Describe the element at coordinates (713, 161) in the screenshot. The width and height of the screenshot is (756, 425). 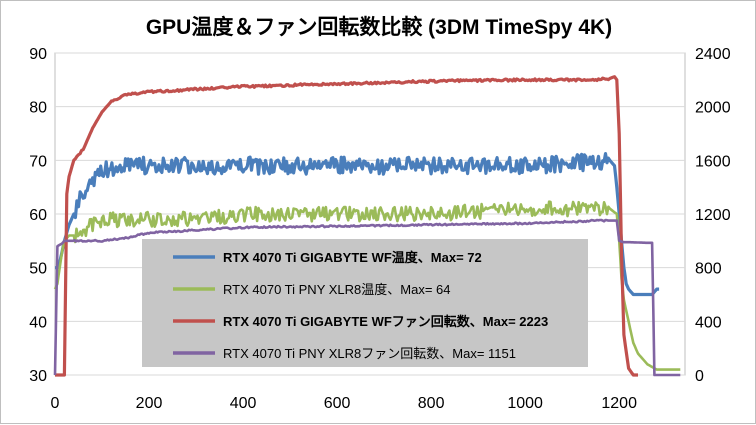
I see `y-right-tick-label: 1600` at that location.